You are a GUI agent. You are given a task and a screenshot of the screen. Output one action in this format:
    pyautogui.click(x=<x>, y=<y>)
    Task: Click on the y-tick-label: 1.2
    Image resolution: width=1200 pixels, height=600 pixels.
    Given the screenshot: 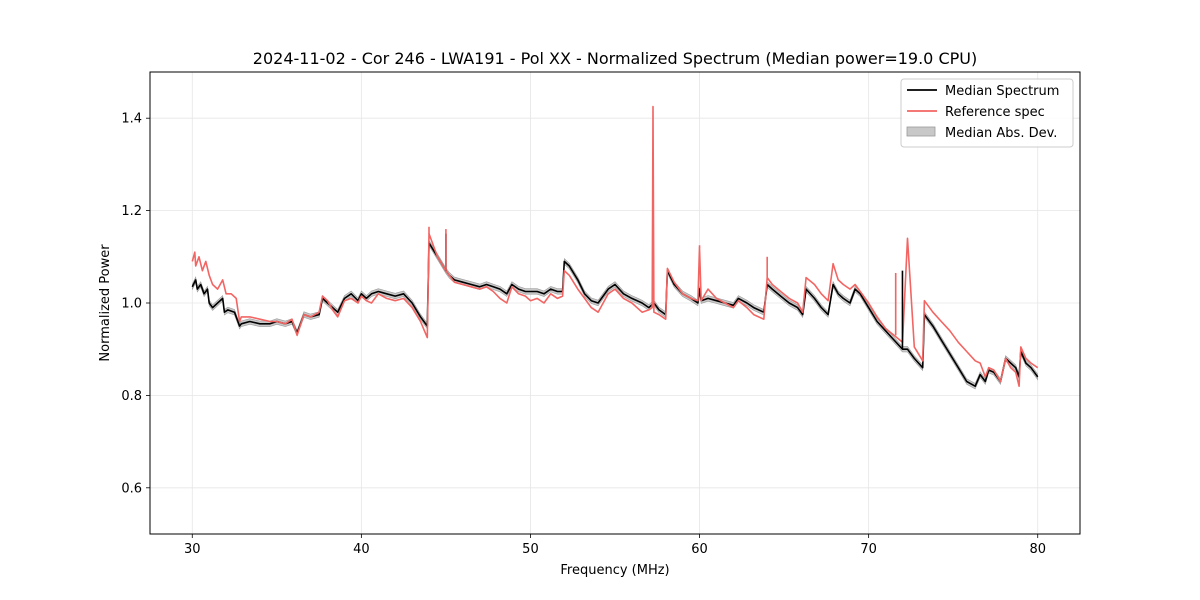 What is the action you would take?
    pyautogui.click(x=131, y=211)
    